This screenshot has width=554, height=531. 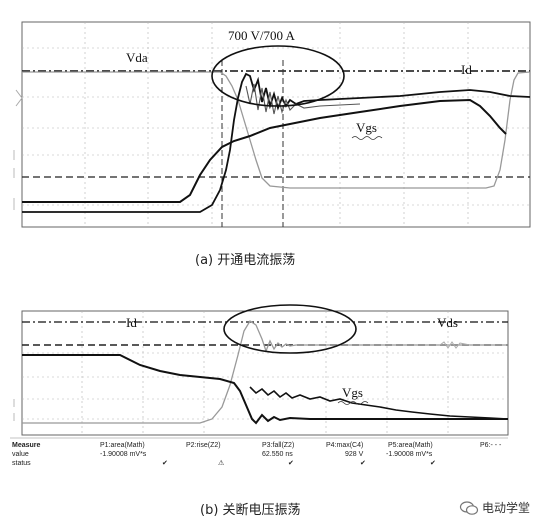 What do you see at coordinates (291, 463) in the screenshot?
I see `col-3-status: ✔` at bounding box center [291, 463].